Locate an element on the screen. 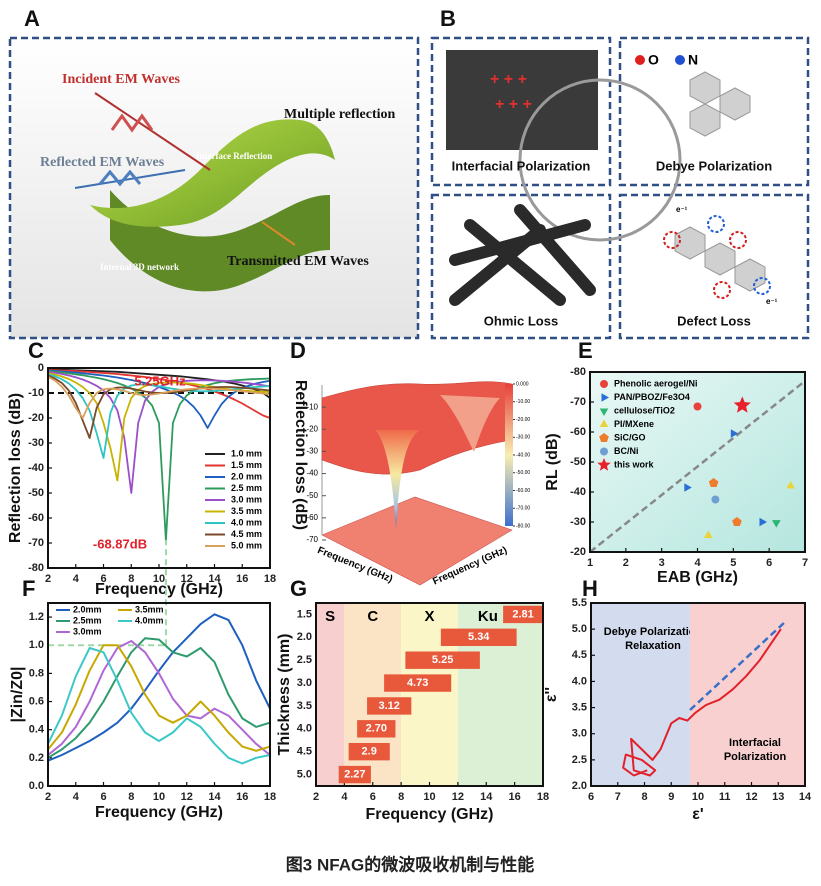  colorbar-tick-label: -70.00 is located at coordinates (523, 509).